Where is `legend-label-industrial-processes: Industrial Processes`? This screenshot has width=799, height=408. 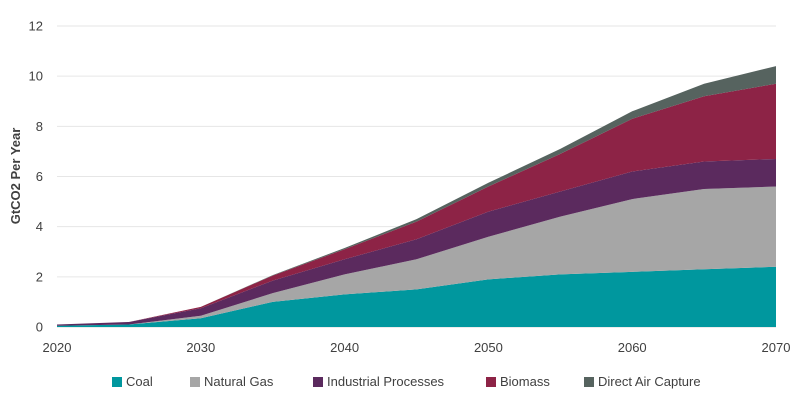 legend-label-industrial-processes: Industrial Processes is located at coordinates (386, 381).